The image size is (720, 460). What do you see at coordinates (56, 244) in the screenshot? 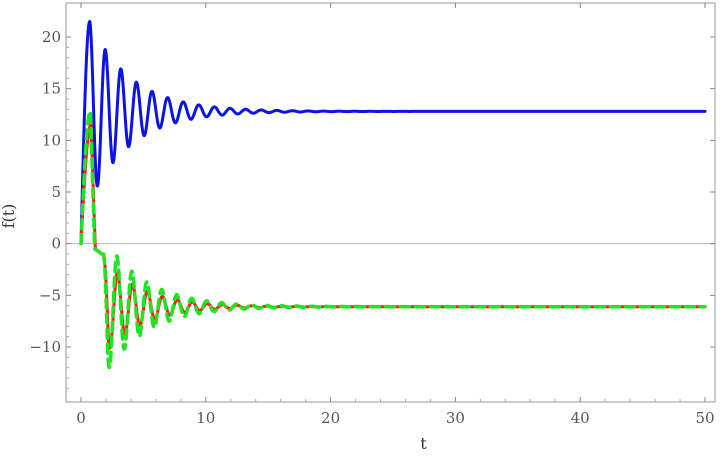
I see `y-tick-label: 0` at bounding box center [56, 244].